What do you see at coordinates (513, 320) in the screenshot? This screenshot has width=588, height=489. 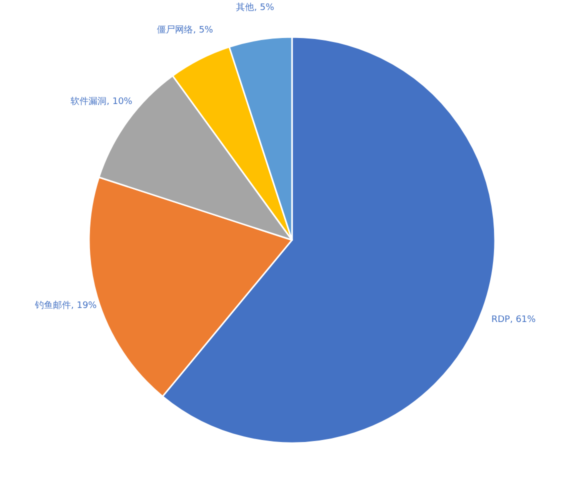 I see `slice-label: RDP, 61%` at bounding box center [513, 320].